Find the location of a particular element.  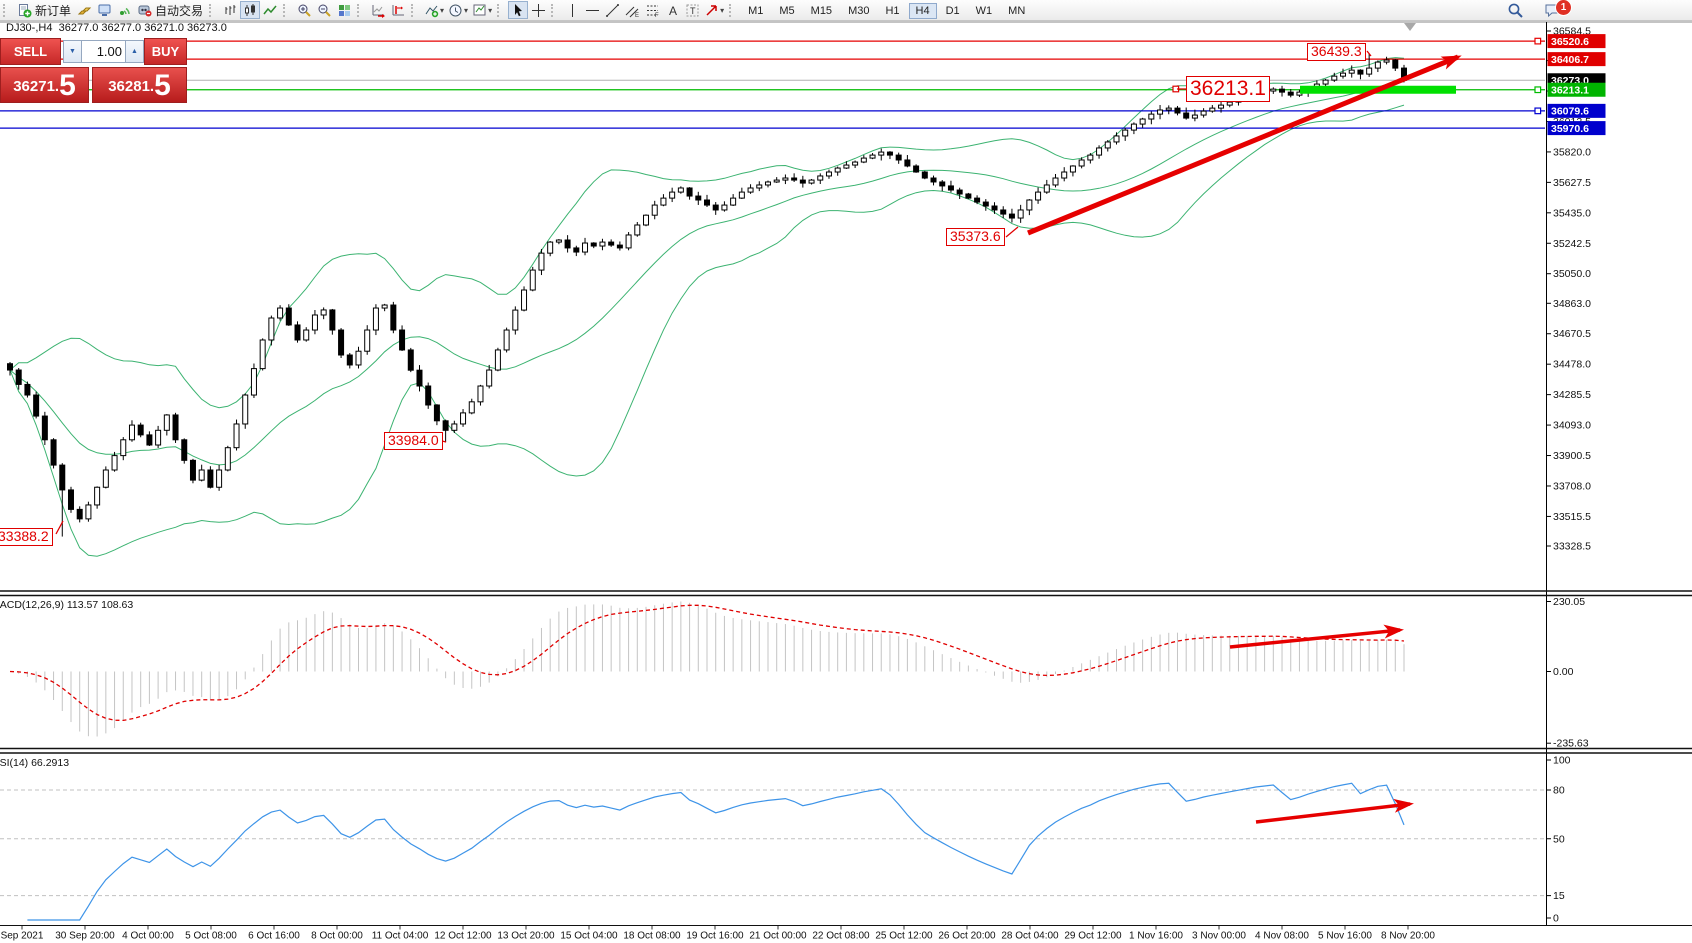

periods-icon: ▾ is located at coordinates (458, 10).